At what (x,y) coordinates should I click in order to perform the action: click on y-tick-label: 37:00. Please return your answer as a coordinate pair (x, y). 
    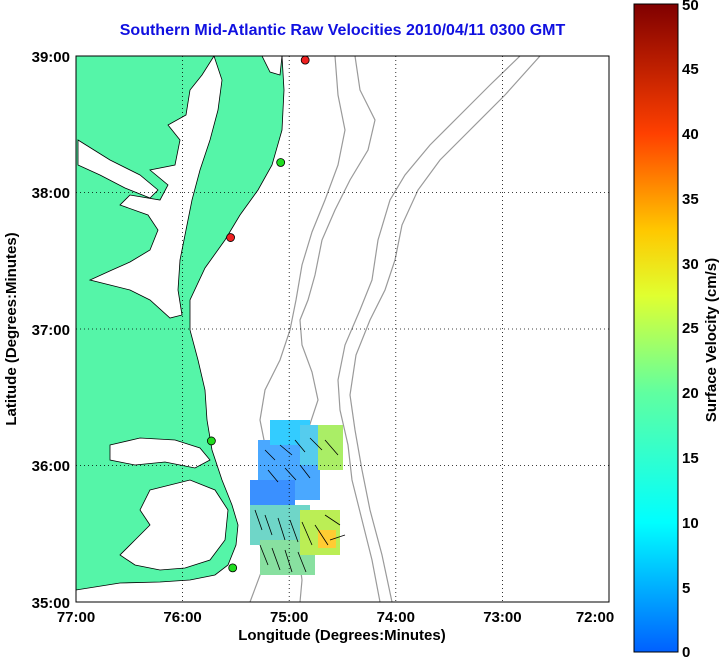
    Looking at the image, I should click on (51, 330).